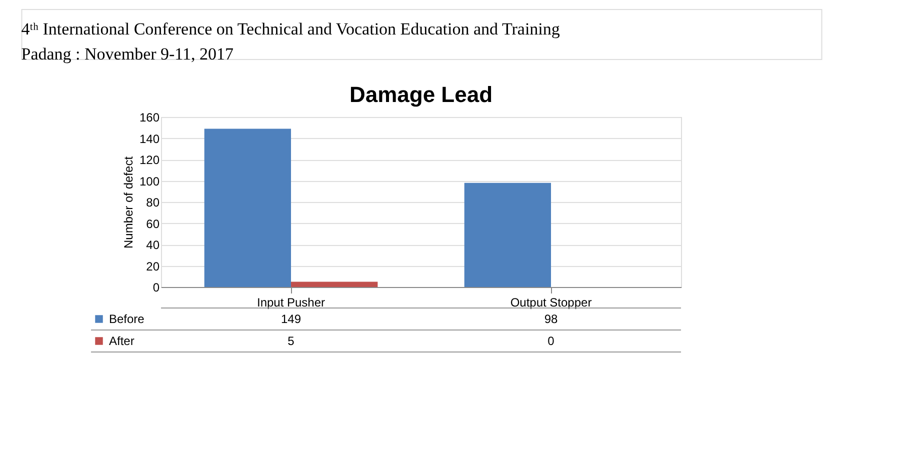  I want to click on y-tick-label: 120, so click(149, 160).